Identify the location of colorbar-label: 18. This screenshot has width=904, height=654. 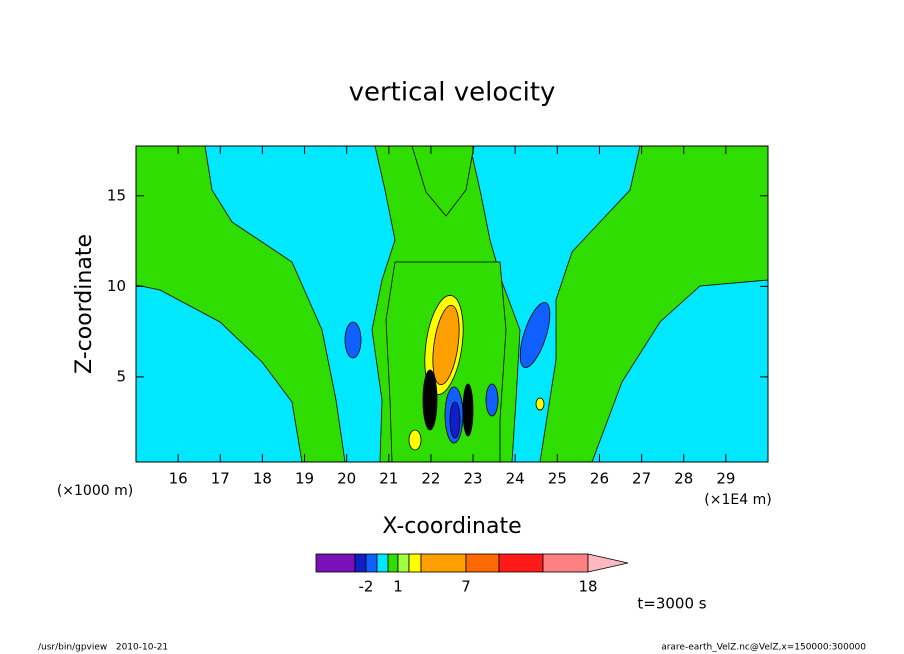
(587, 587).